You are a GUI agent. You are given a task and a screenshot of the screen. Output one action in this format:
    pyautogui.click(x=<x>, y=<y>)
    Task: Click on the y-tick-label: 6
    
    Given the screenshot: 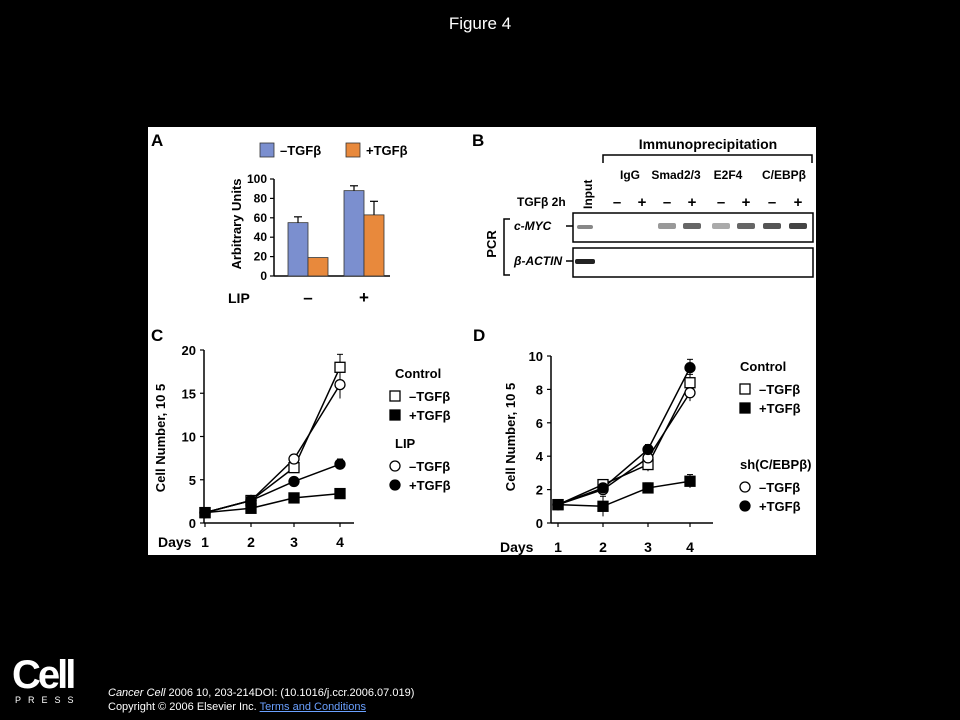 What is the action you would take?
    pyautogui.click(x=539, y=423)
    